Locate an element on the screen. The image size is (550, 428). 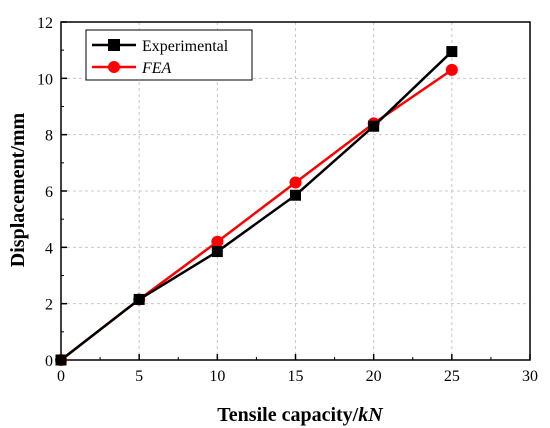
x-tick-label: 15 is located at coordinates (296, 376).